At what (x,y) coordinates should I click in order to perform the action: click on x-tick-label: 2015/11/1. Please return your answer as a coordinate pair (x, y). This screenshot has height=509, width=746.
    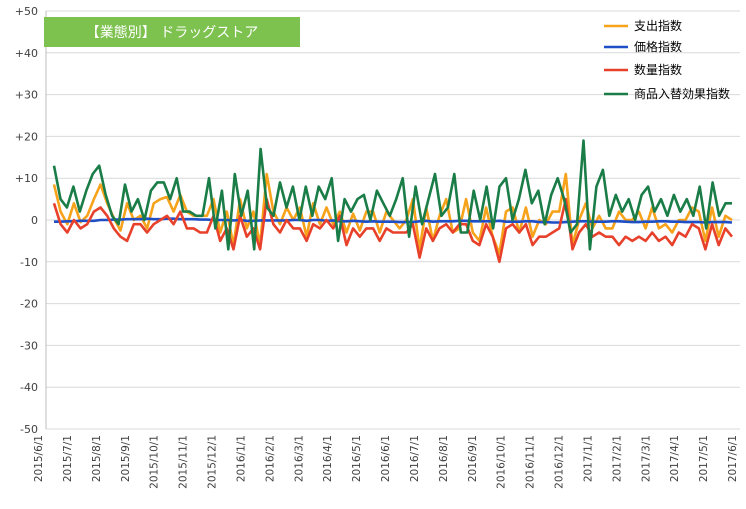
    Looking at the image, I should click on (184, 462).